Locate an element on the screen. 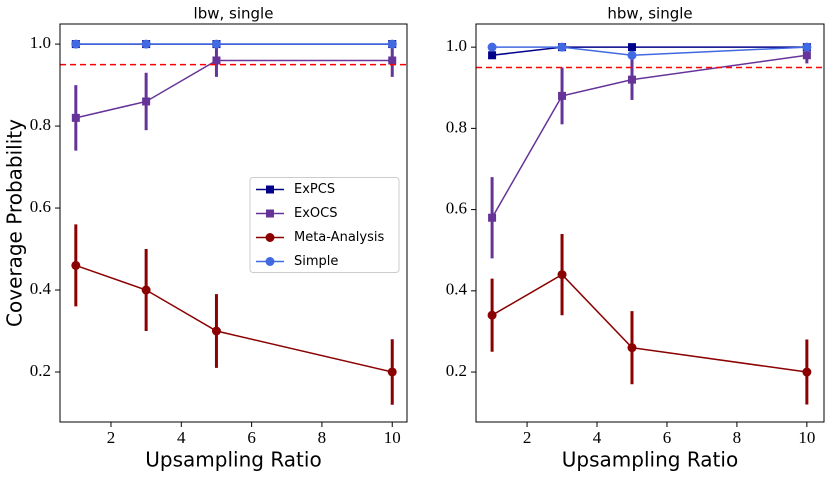 Image resolution: width=830 pixels, height=477 pixels. legend-label: Meta-Analysis is located at coordinates (339, 237).